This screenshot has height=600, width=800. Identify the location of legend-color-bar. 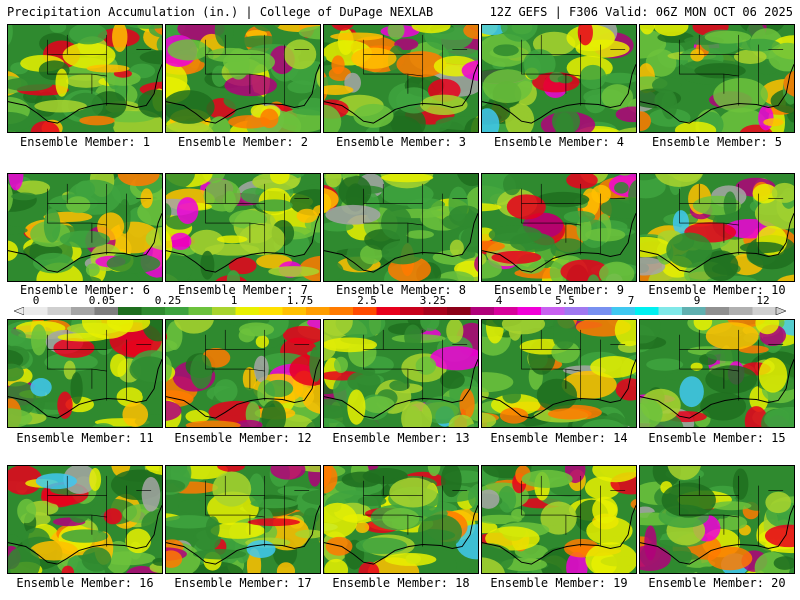
(400, 311).